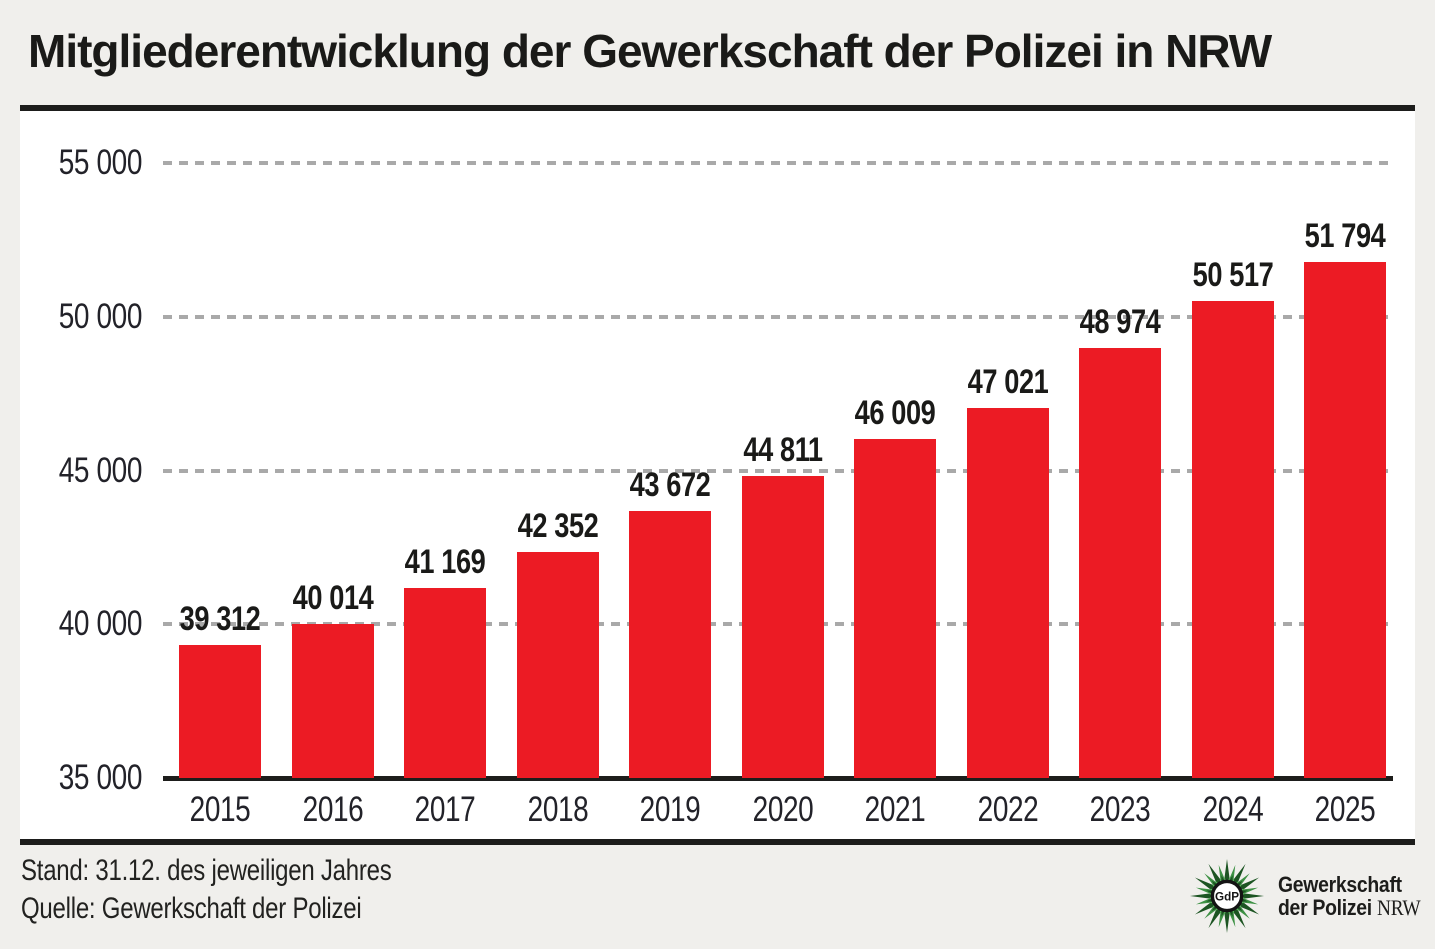  I want to click on bar-value-label-2017: 41 169, so click(445, 562).